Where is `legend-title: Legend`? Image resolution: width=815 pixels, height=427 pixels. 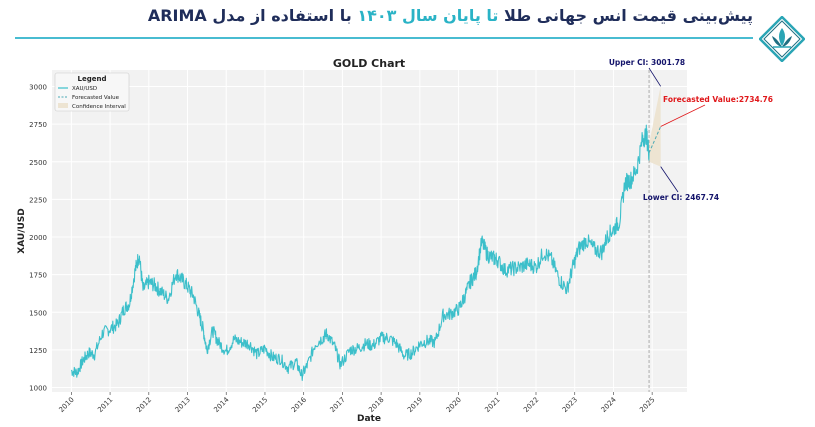
legend-title: Legend is located at coordinates (92, 79).